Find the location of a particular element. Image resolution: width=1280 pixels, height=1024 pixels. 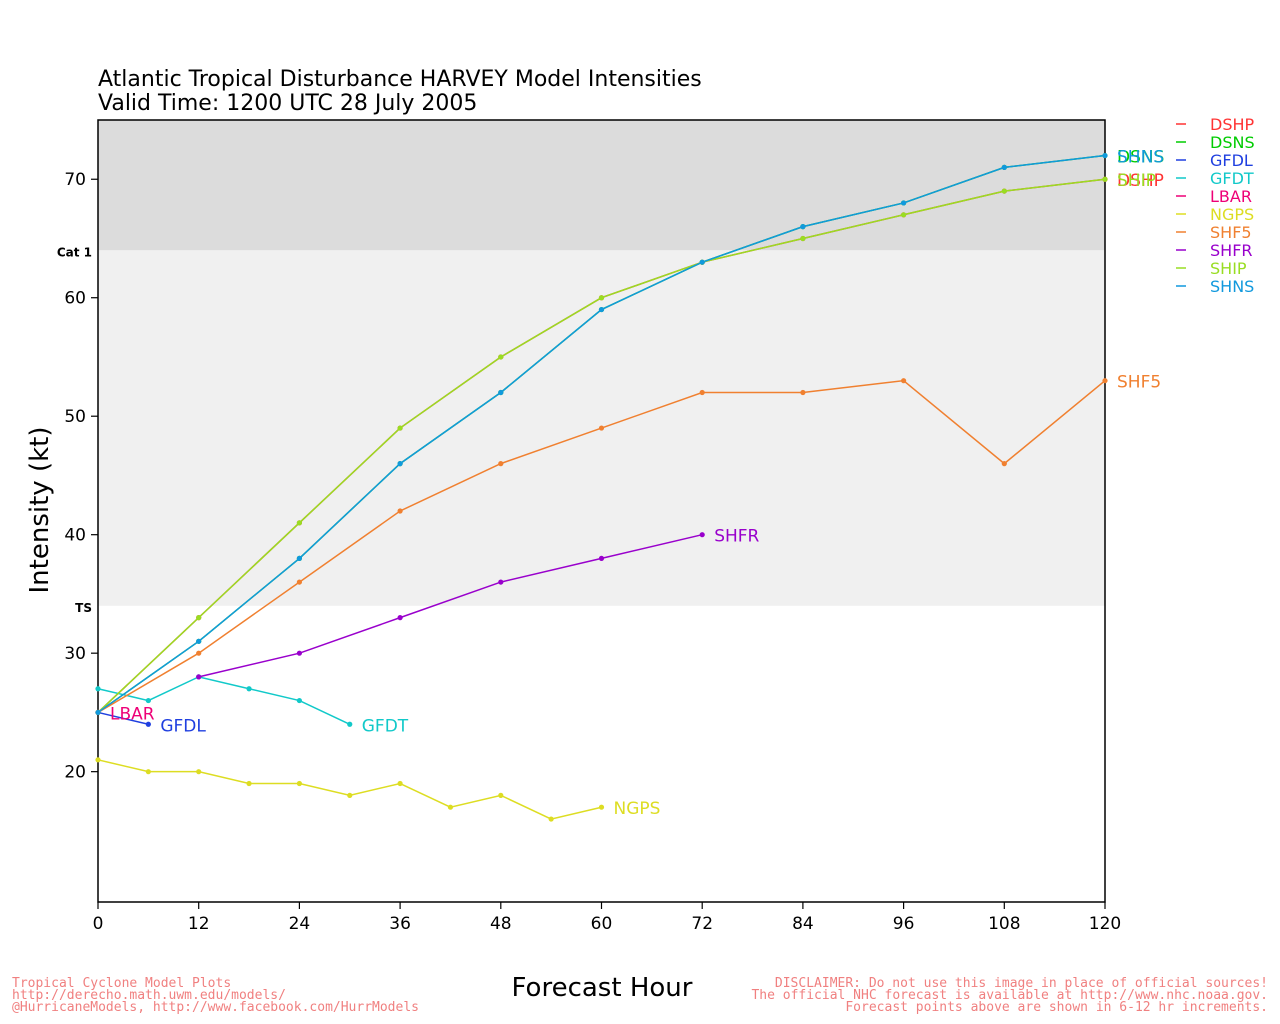

series-label-dshp: DSHP is located at coordinates (1140, 181).